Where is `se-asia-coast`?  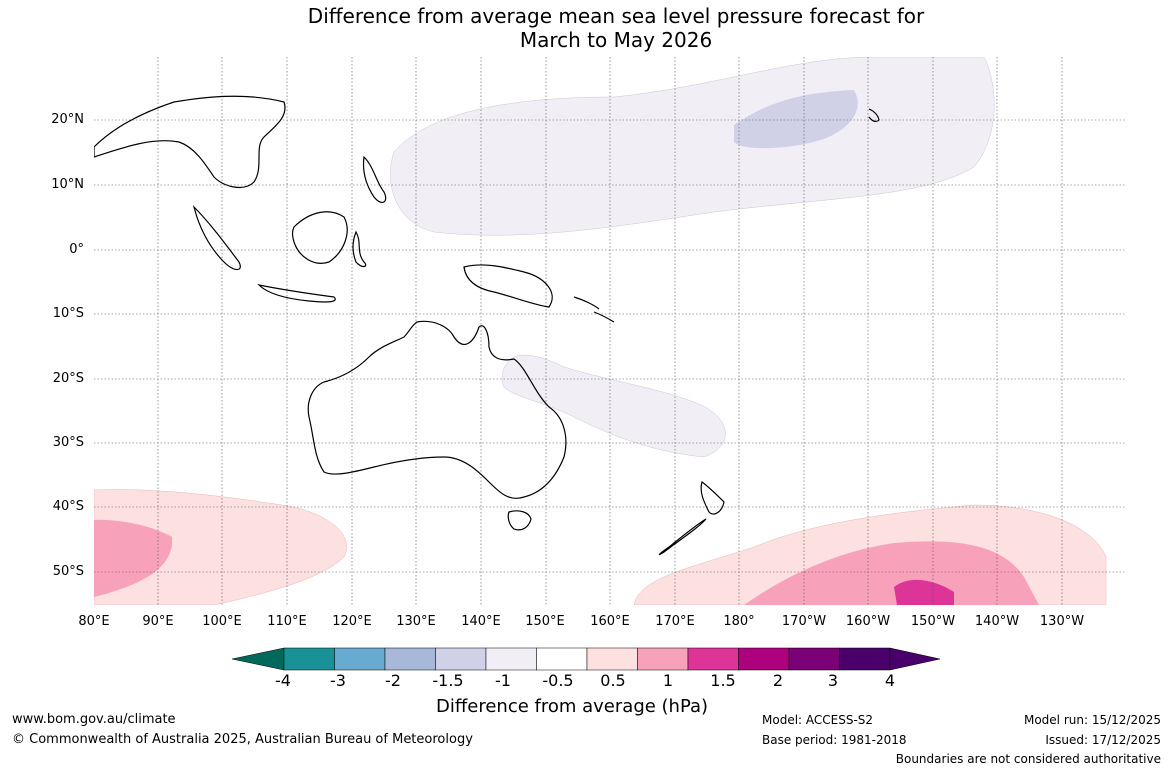
se-asia-coast is located at coordinates (190, 142).